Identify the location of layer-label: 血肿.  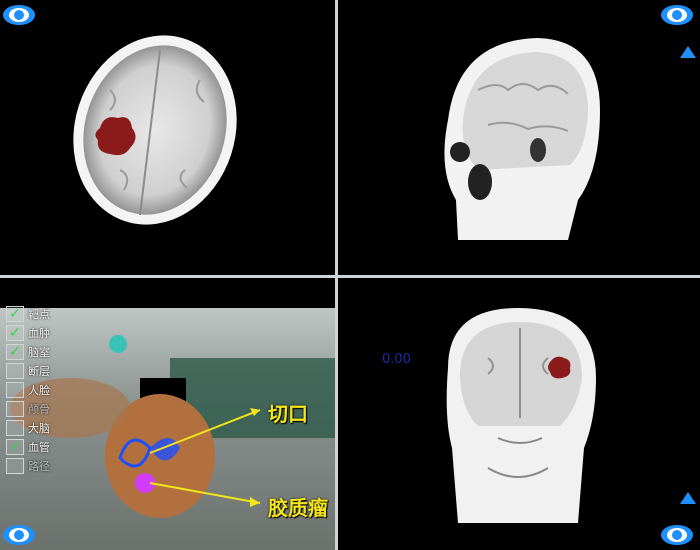
(39, 333).